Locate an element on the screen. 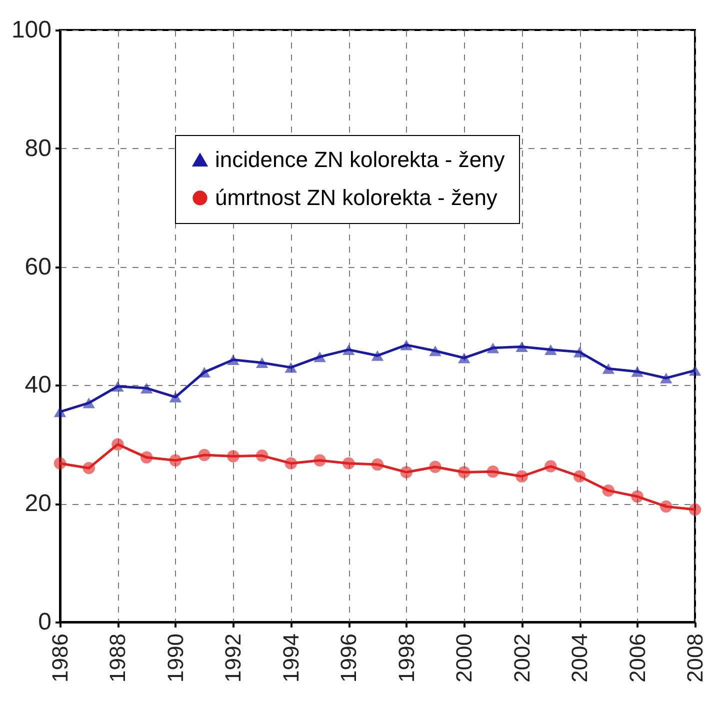 This screenshot has width=712, height=710. legend-label: úmrtnost ZN kolorekta - ženy is located at coordinates (356, 197).